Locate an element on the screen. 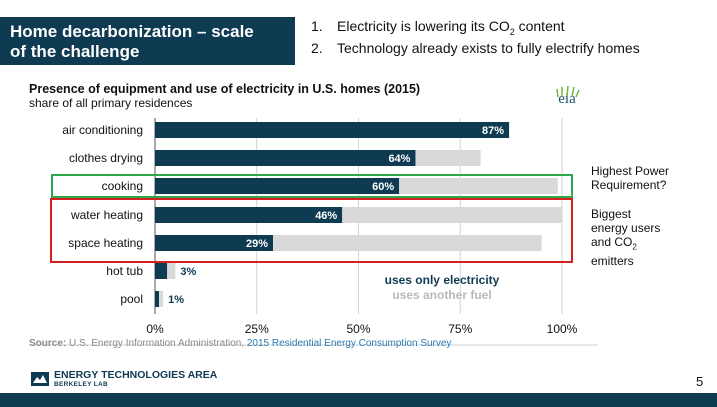 The width and height of the screenshot is (717, 407). category-label: hot tub is located at coordinates (124, 271).